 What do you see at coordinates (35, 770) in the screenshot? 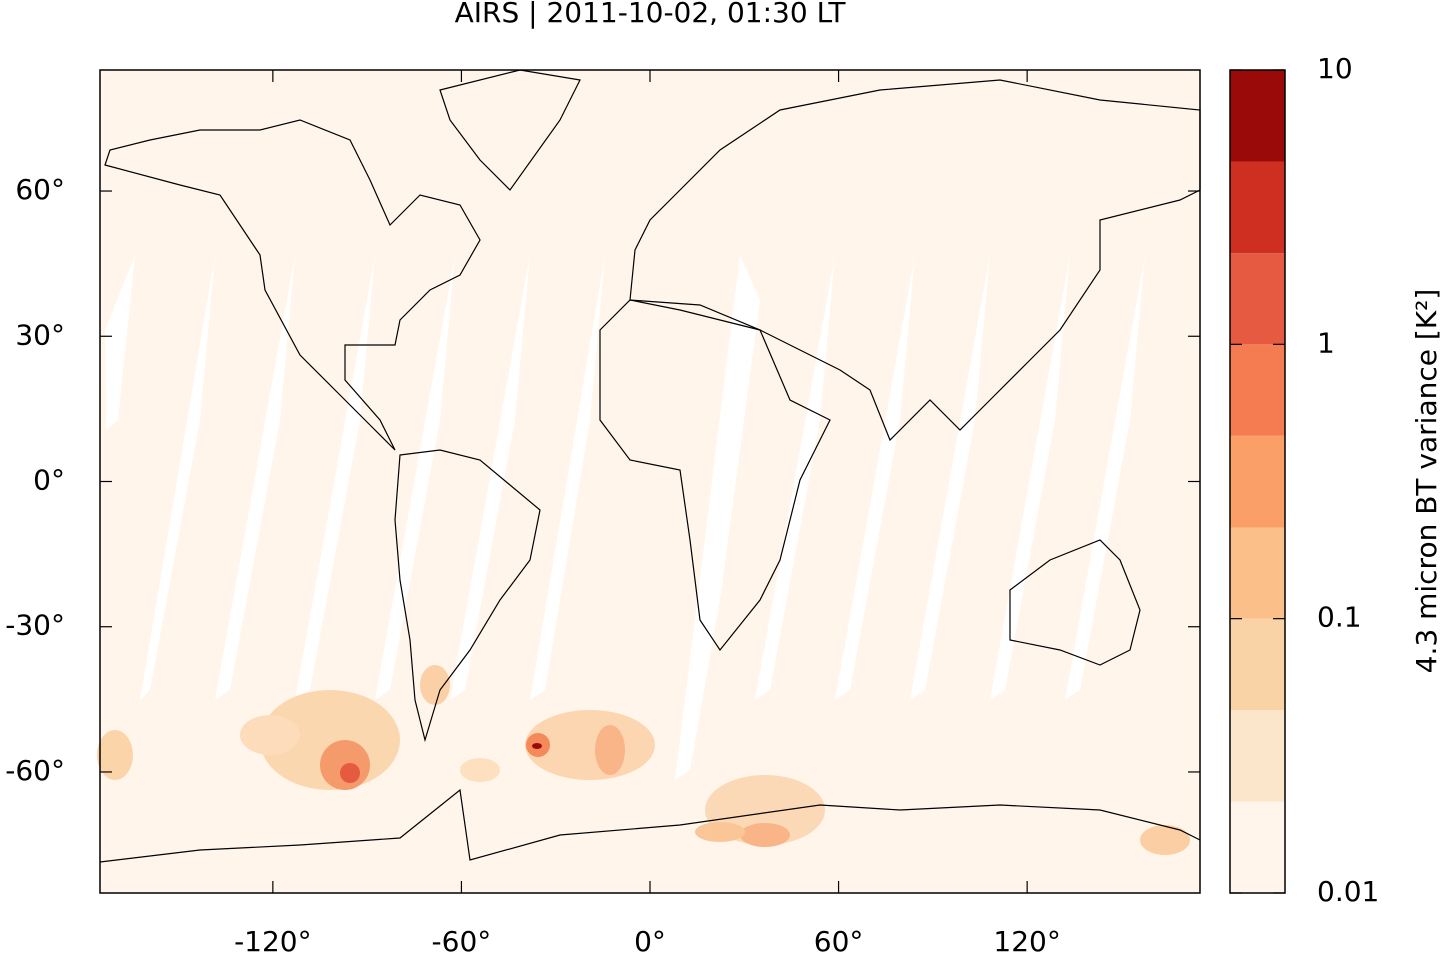
I see `y-tick-label: -60°` at bounding box center [35, 770].